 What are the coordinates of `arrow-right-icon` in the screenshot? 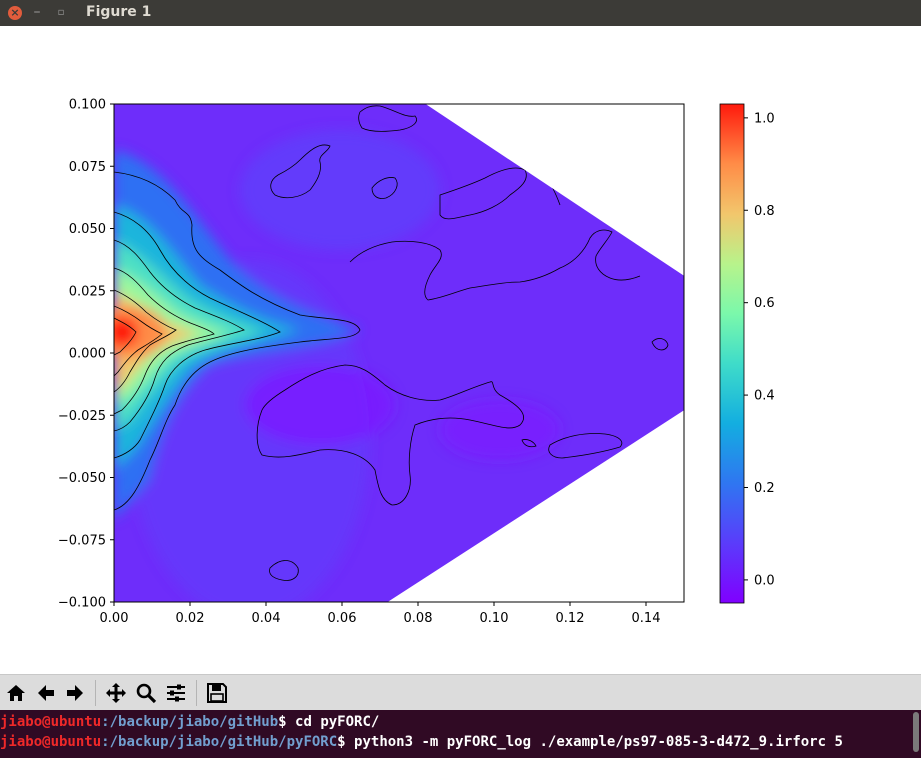 It's located at (75, 693).